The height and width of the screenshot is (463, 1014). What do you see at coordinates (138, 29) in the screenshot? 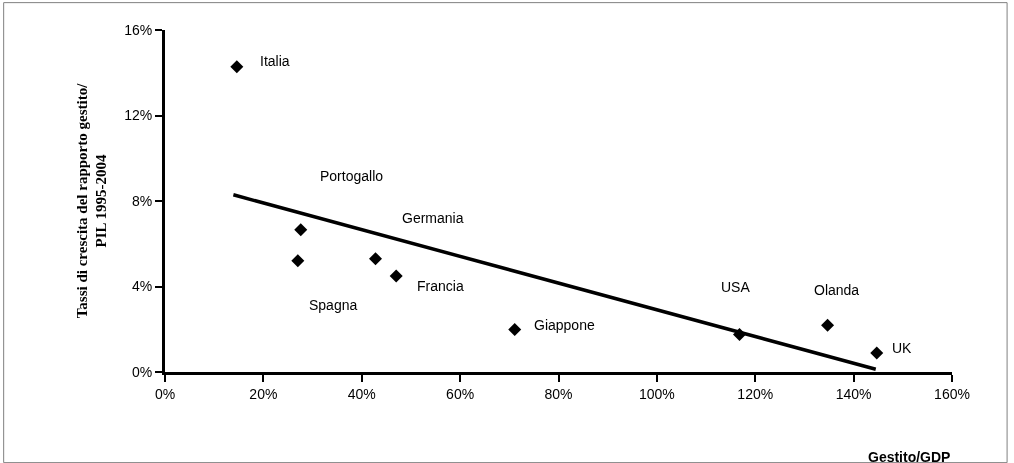
I see `y-tick-label: 16%` at bounding box center [138, 29].